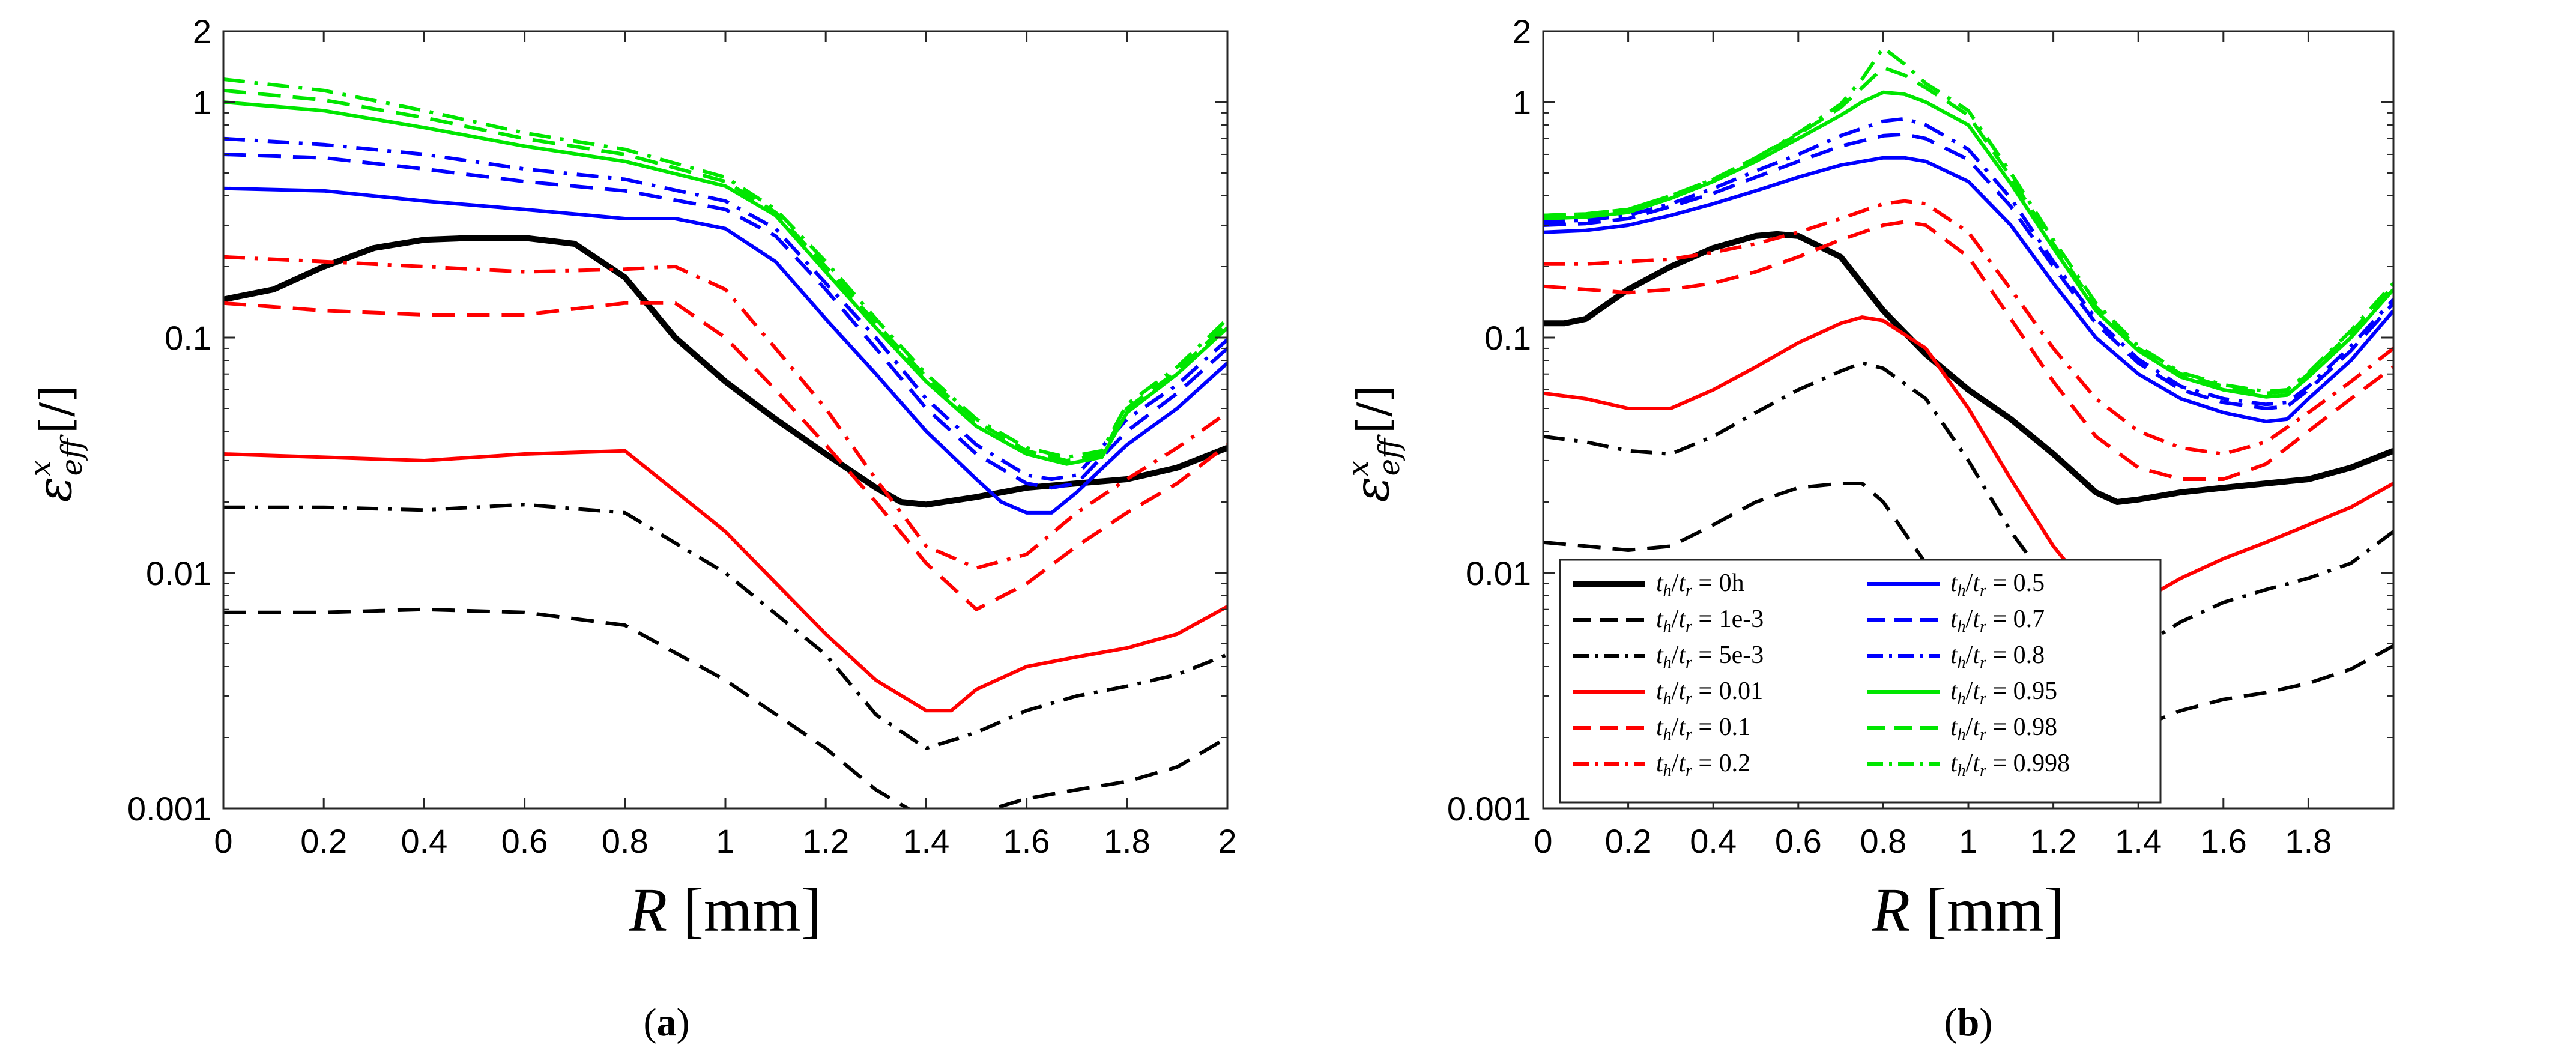 The width and height of the screenshot is (2576, 1051). I want to click on legend-value: 0.5, so click(2029, 583).